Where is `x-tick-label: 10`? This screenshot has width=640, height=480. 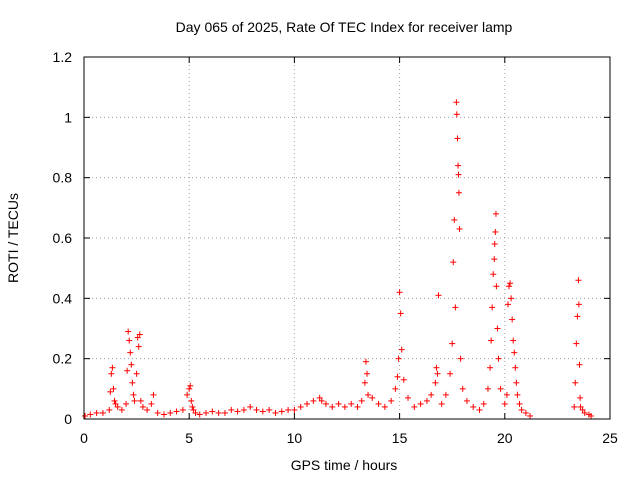 x-tick-label: 10 is located at coordinates (295, 438).